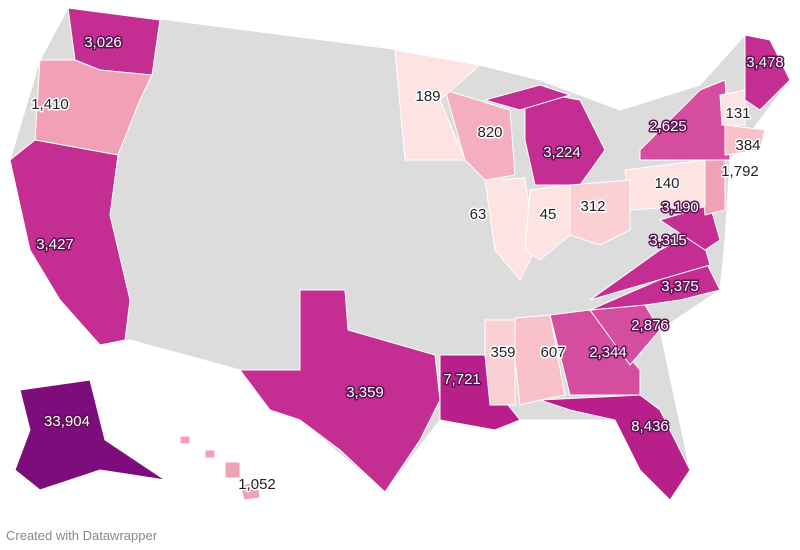 The height and width of the screenshot is (550, 800). I want to click on value-label: 63, so click(478, 214).